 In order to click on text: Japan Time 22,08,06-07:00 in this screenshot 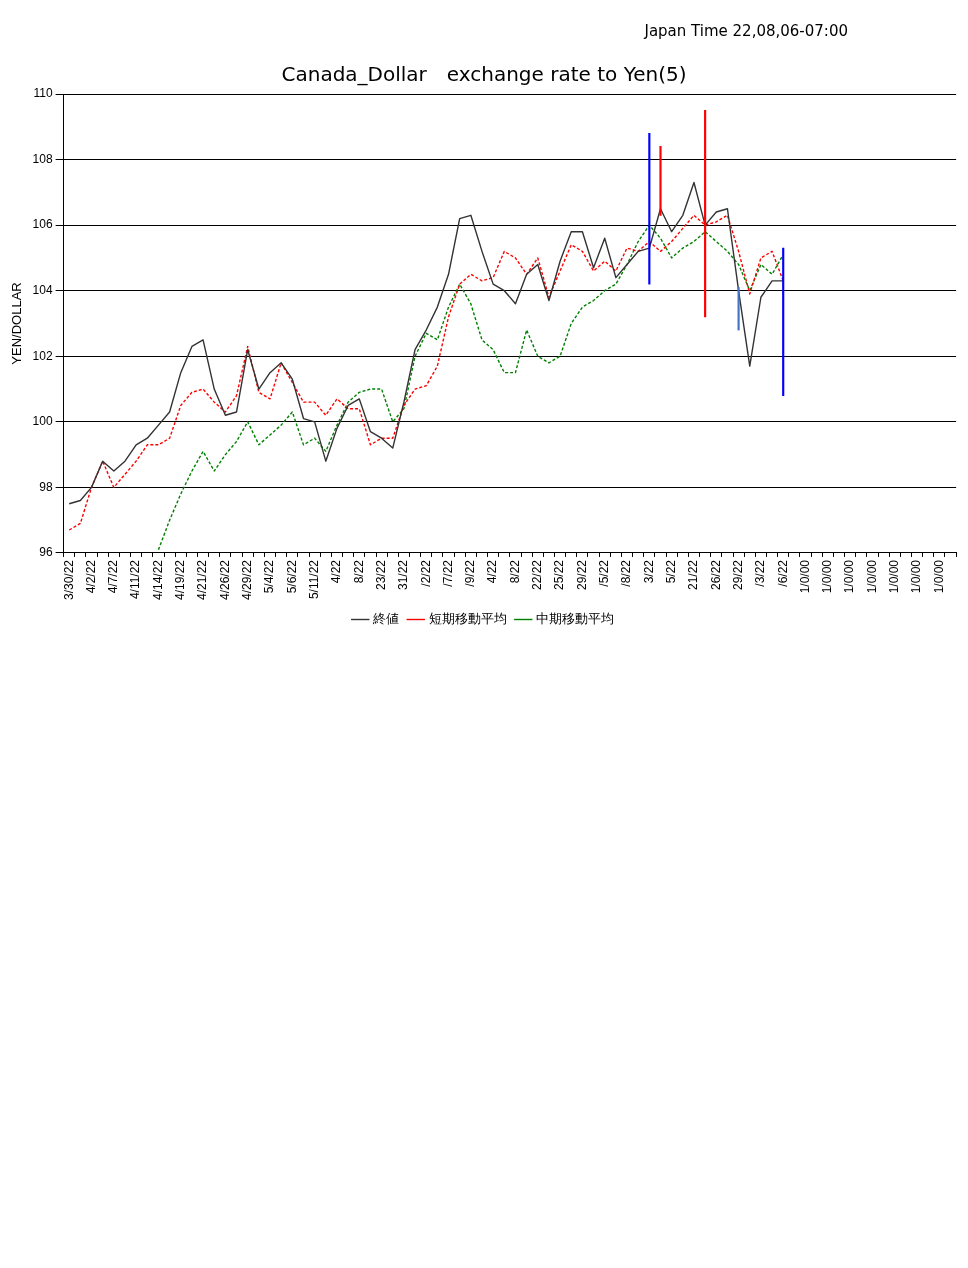, I will do `click(746, 31)`.